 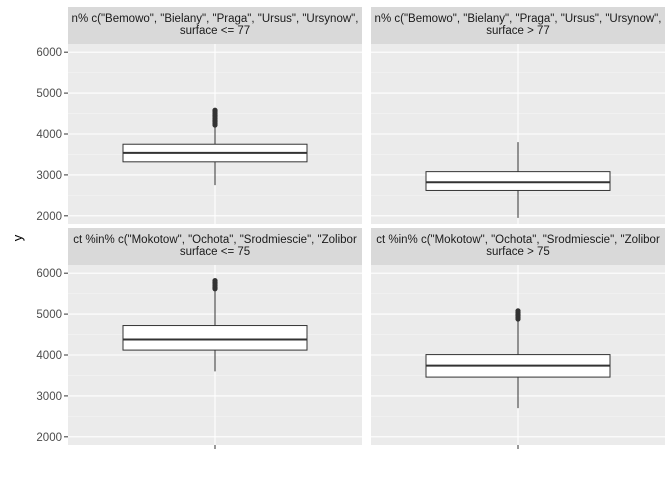 I want to click on strip-label: surface <= 75, so click(x=215, y=252).